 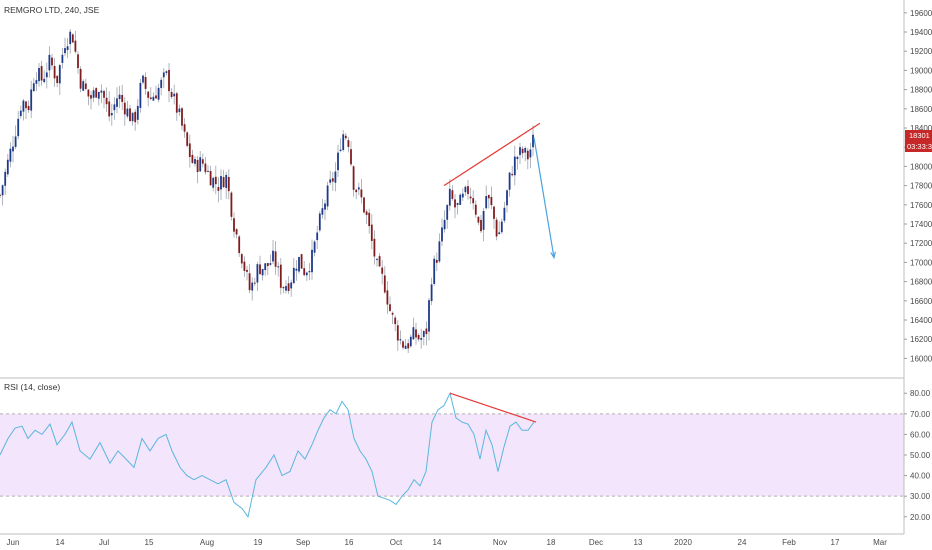 What do you see at coordinates (258, 542) in the screenshot?
I see `time-tick-label: 19` at bounding box center [258, 542].